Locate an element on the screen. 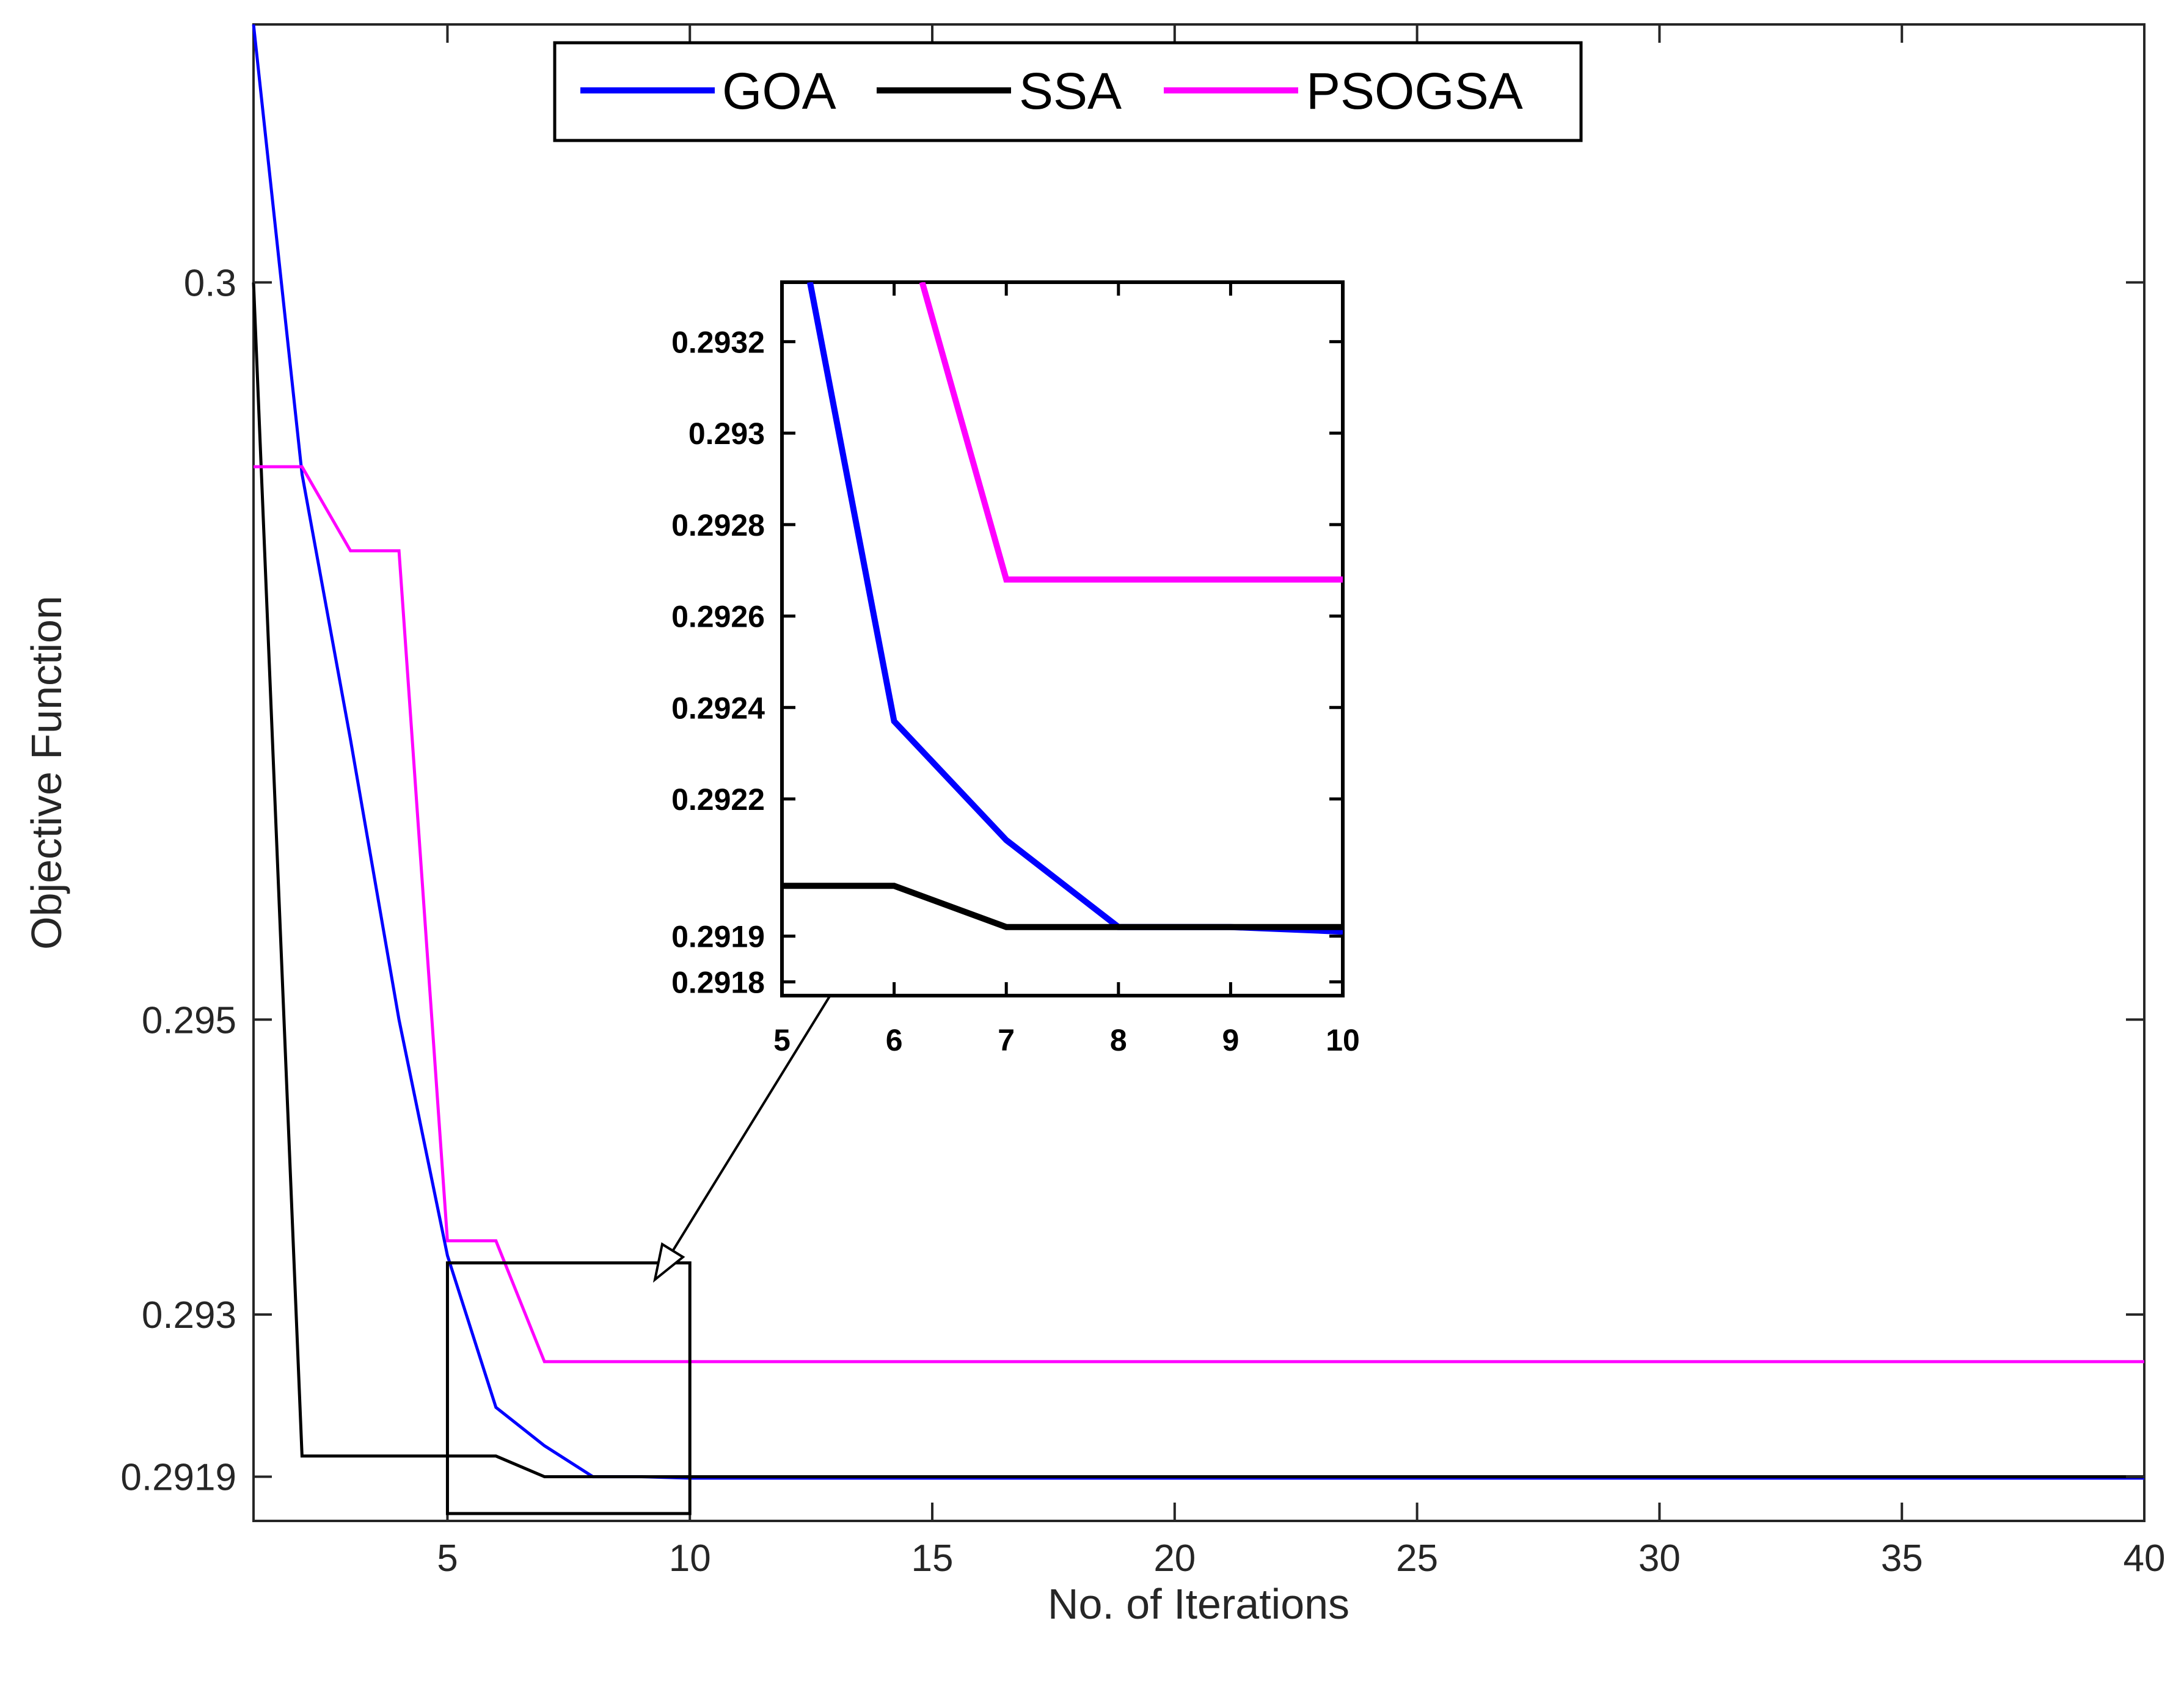  inset-x-tick-label: 8 is located at coordinates (1118, 1040).